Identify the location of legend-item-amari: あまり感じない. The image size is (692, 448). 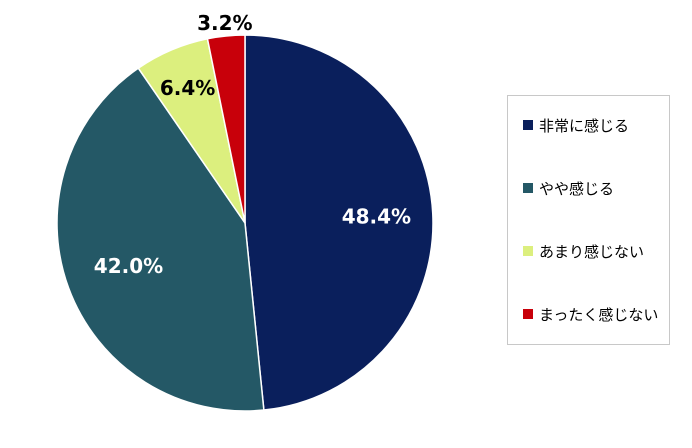
(583, 251).